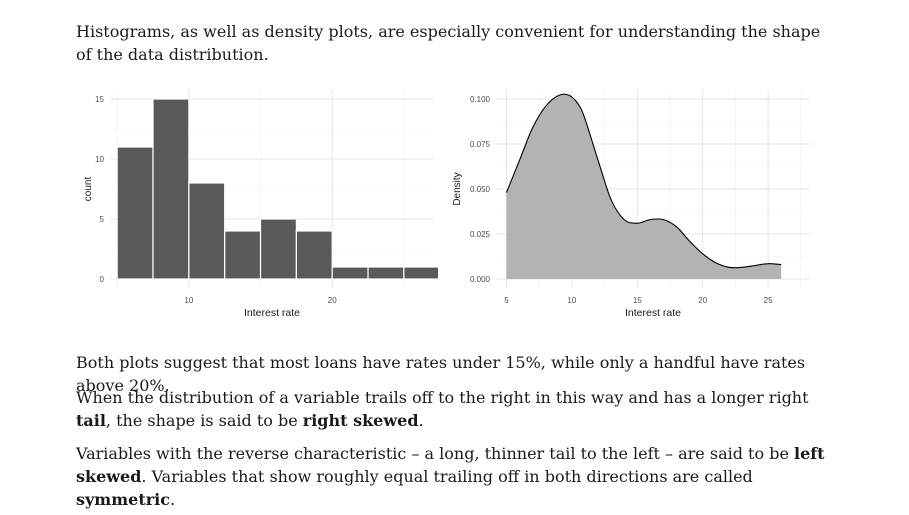 The image size is (909, 515). Describe the element at coordinates (88, 189) in the screenshot. I see `y-axis-label: count` at that location.